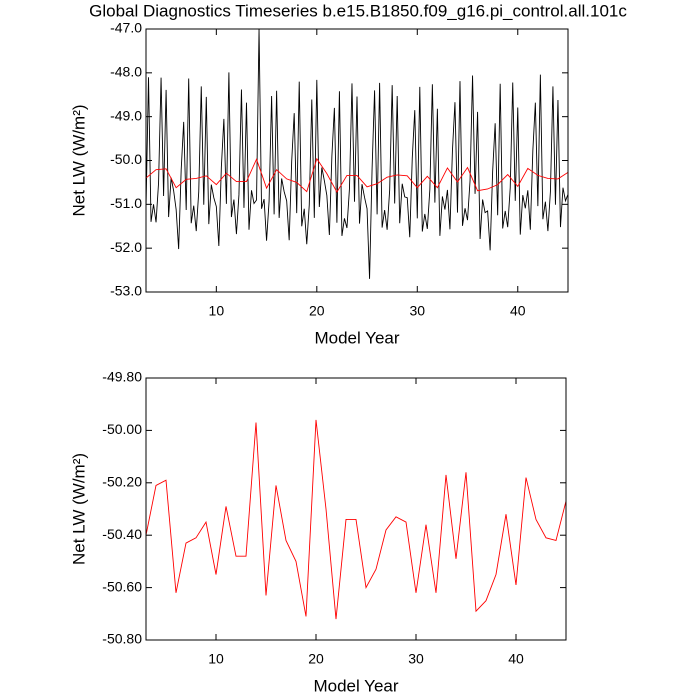 The width and height of the screenshot is (700, 700). Describe the element at coordinates (126, 203) in the screenshot. I see `y-tick-label: -51.0` at that location.